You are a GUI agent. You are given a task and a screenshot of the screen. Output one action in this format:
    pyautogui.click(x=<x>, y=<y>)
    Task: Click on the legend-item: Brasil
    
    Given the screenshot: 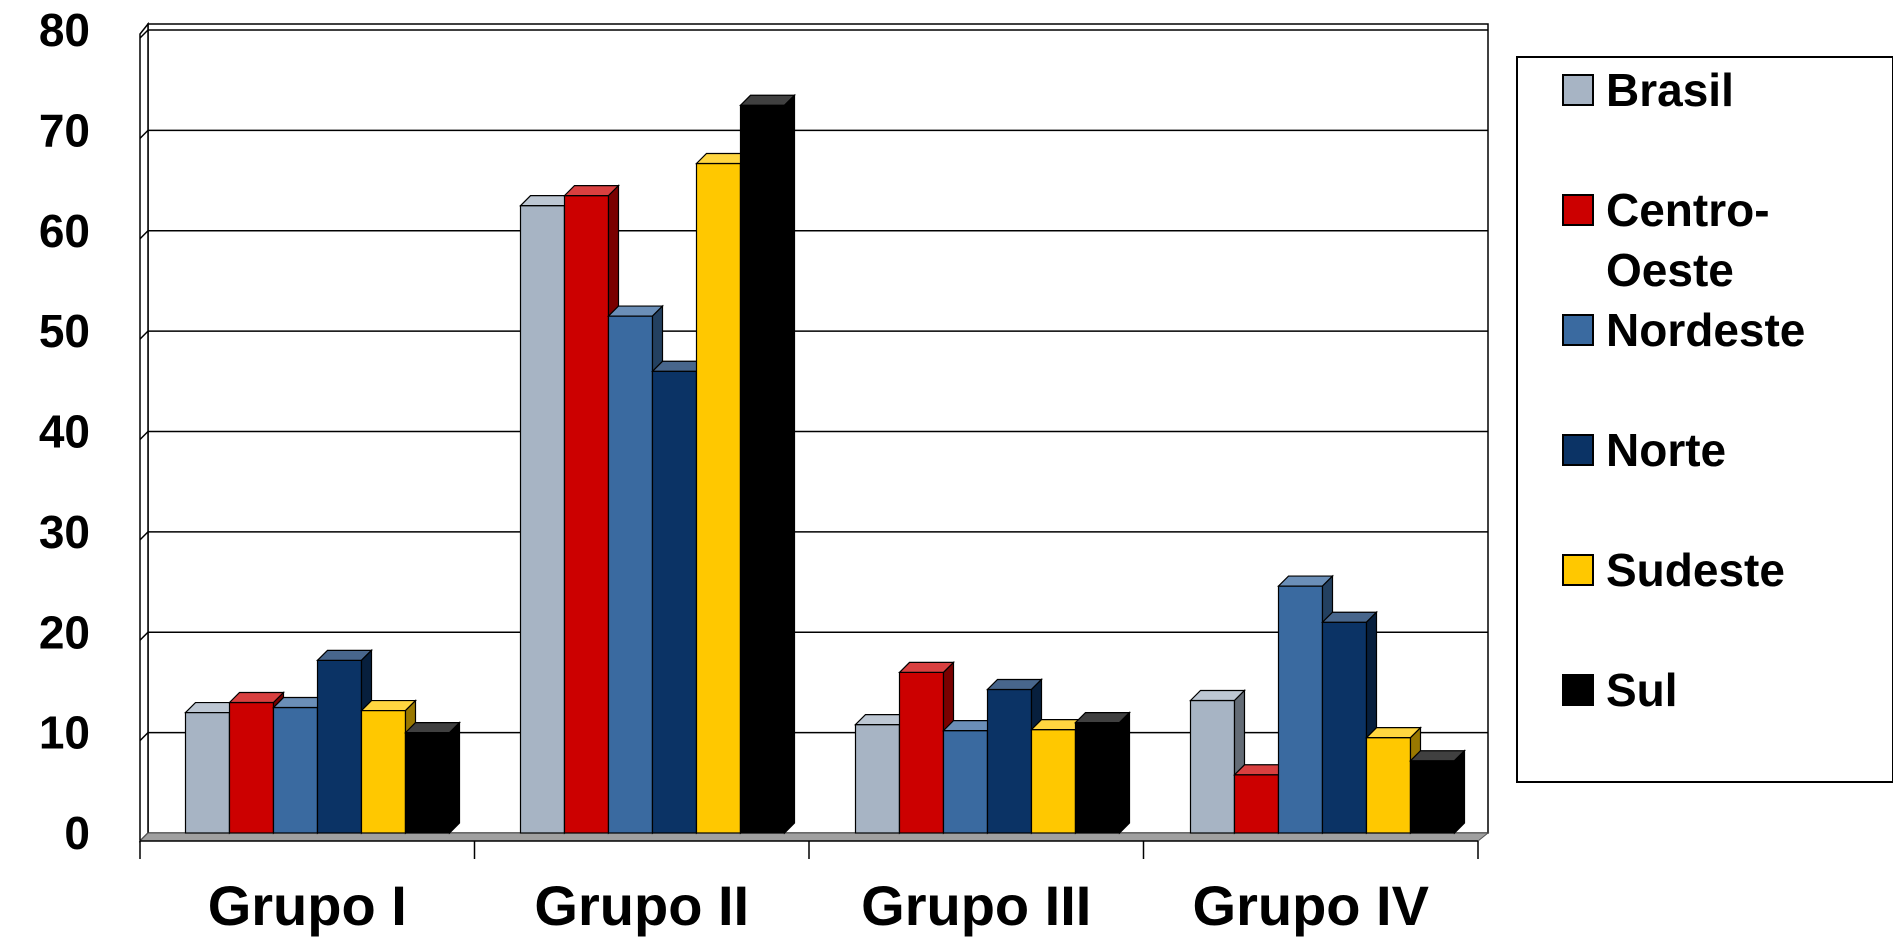 What is the action you would take?
    pyautogui.click(x=1648, y=90)
    